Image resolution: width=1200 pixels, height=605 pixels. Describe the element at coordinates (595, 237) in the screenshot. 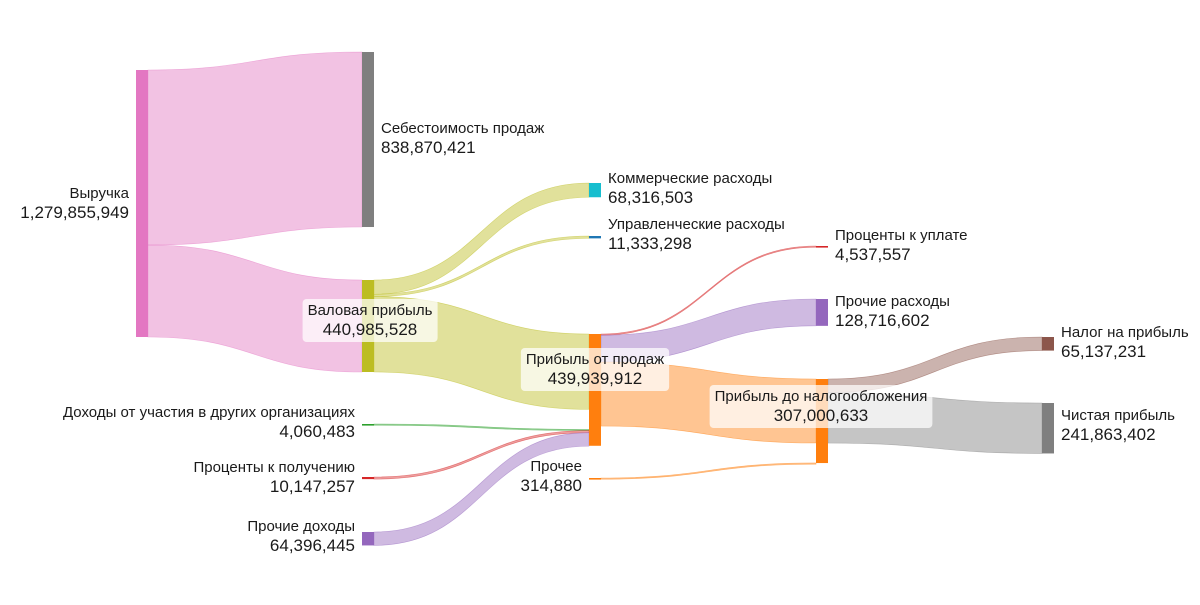

I see `node-admin` at that location.